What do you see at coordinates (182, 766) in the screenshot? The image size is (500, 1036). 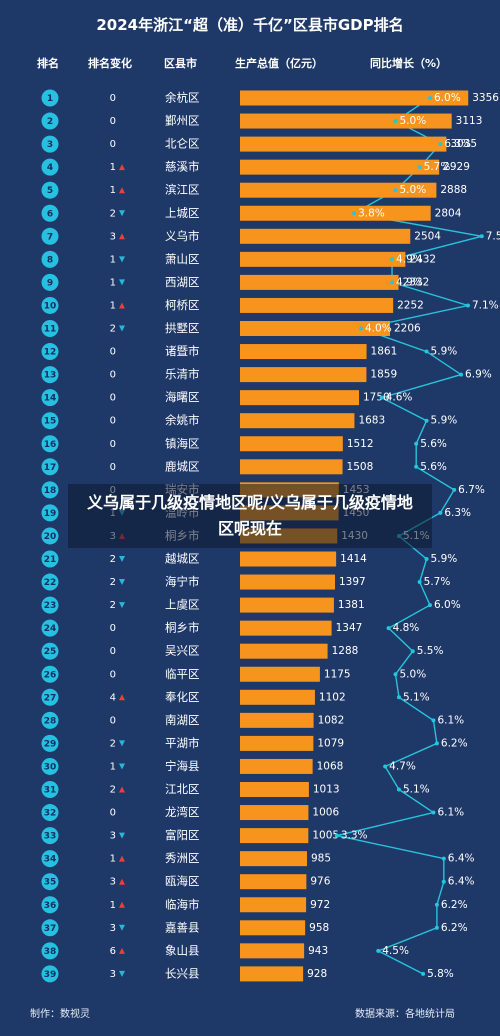 I see `district-name: 宁海县` at bounding box center [182, 766].